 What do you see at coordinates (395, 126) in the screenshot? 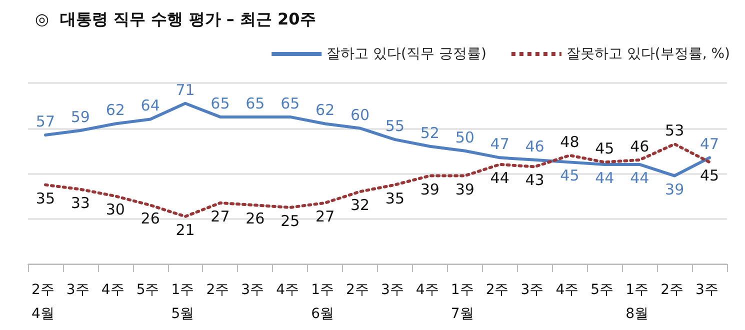
I see `data-label: 55` at bounding box center [395, 126].